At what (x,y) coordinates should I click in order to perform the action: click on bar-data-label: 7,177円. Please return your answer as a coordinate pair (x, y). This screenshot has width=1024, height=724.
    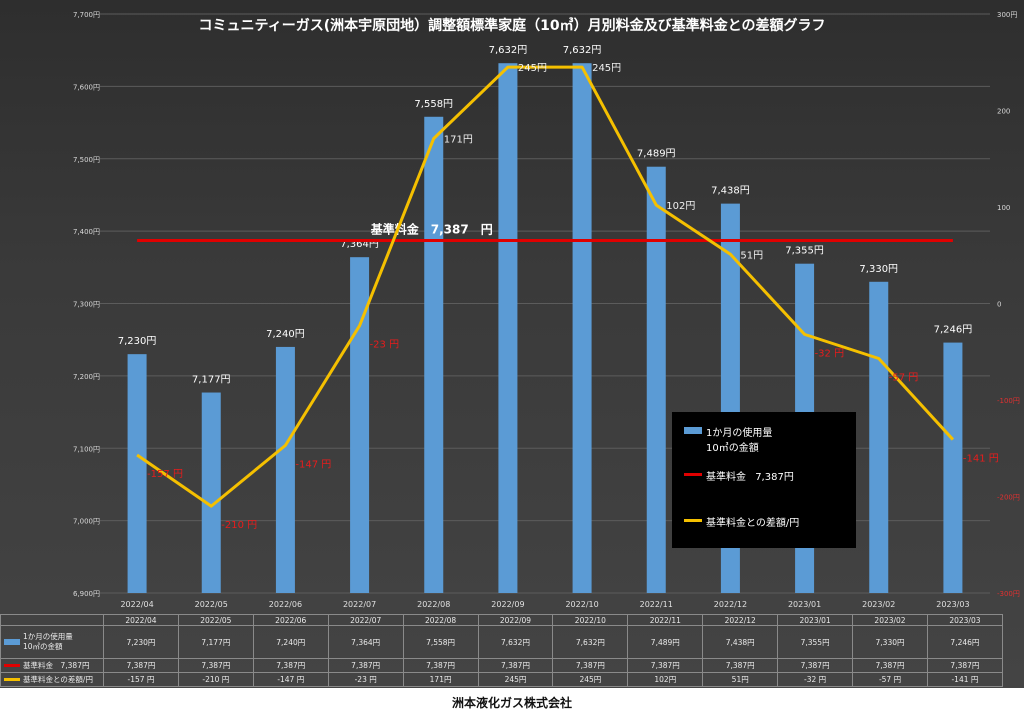
    Looking at the image, I should click on (211, 380).